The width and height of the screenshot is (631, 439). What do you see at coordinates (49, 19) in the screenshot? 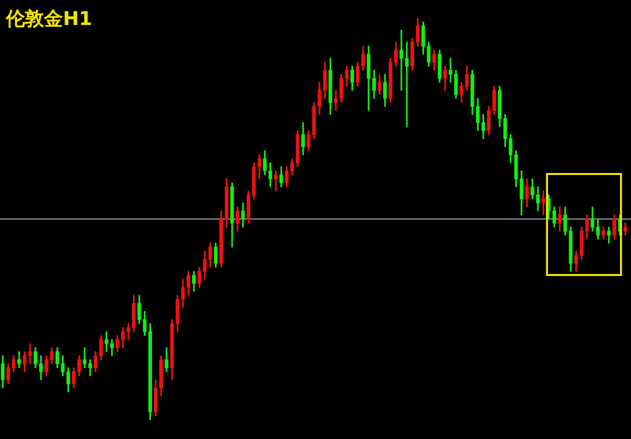
I see `chart-title: 伦敦金H1` at bounding box center [49, 19].